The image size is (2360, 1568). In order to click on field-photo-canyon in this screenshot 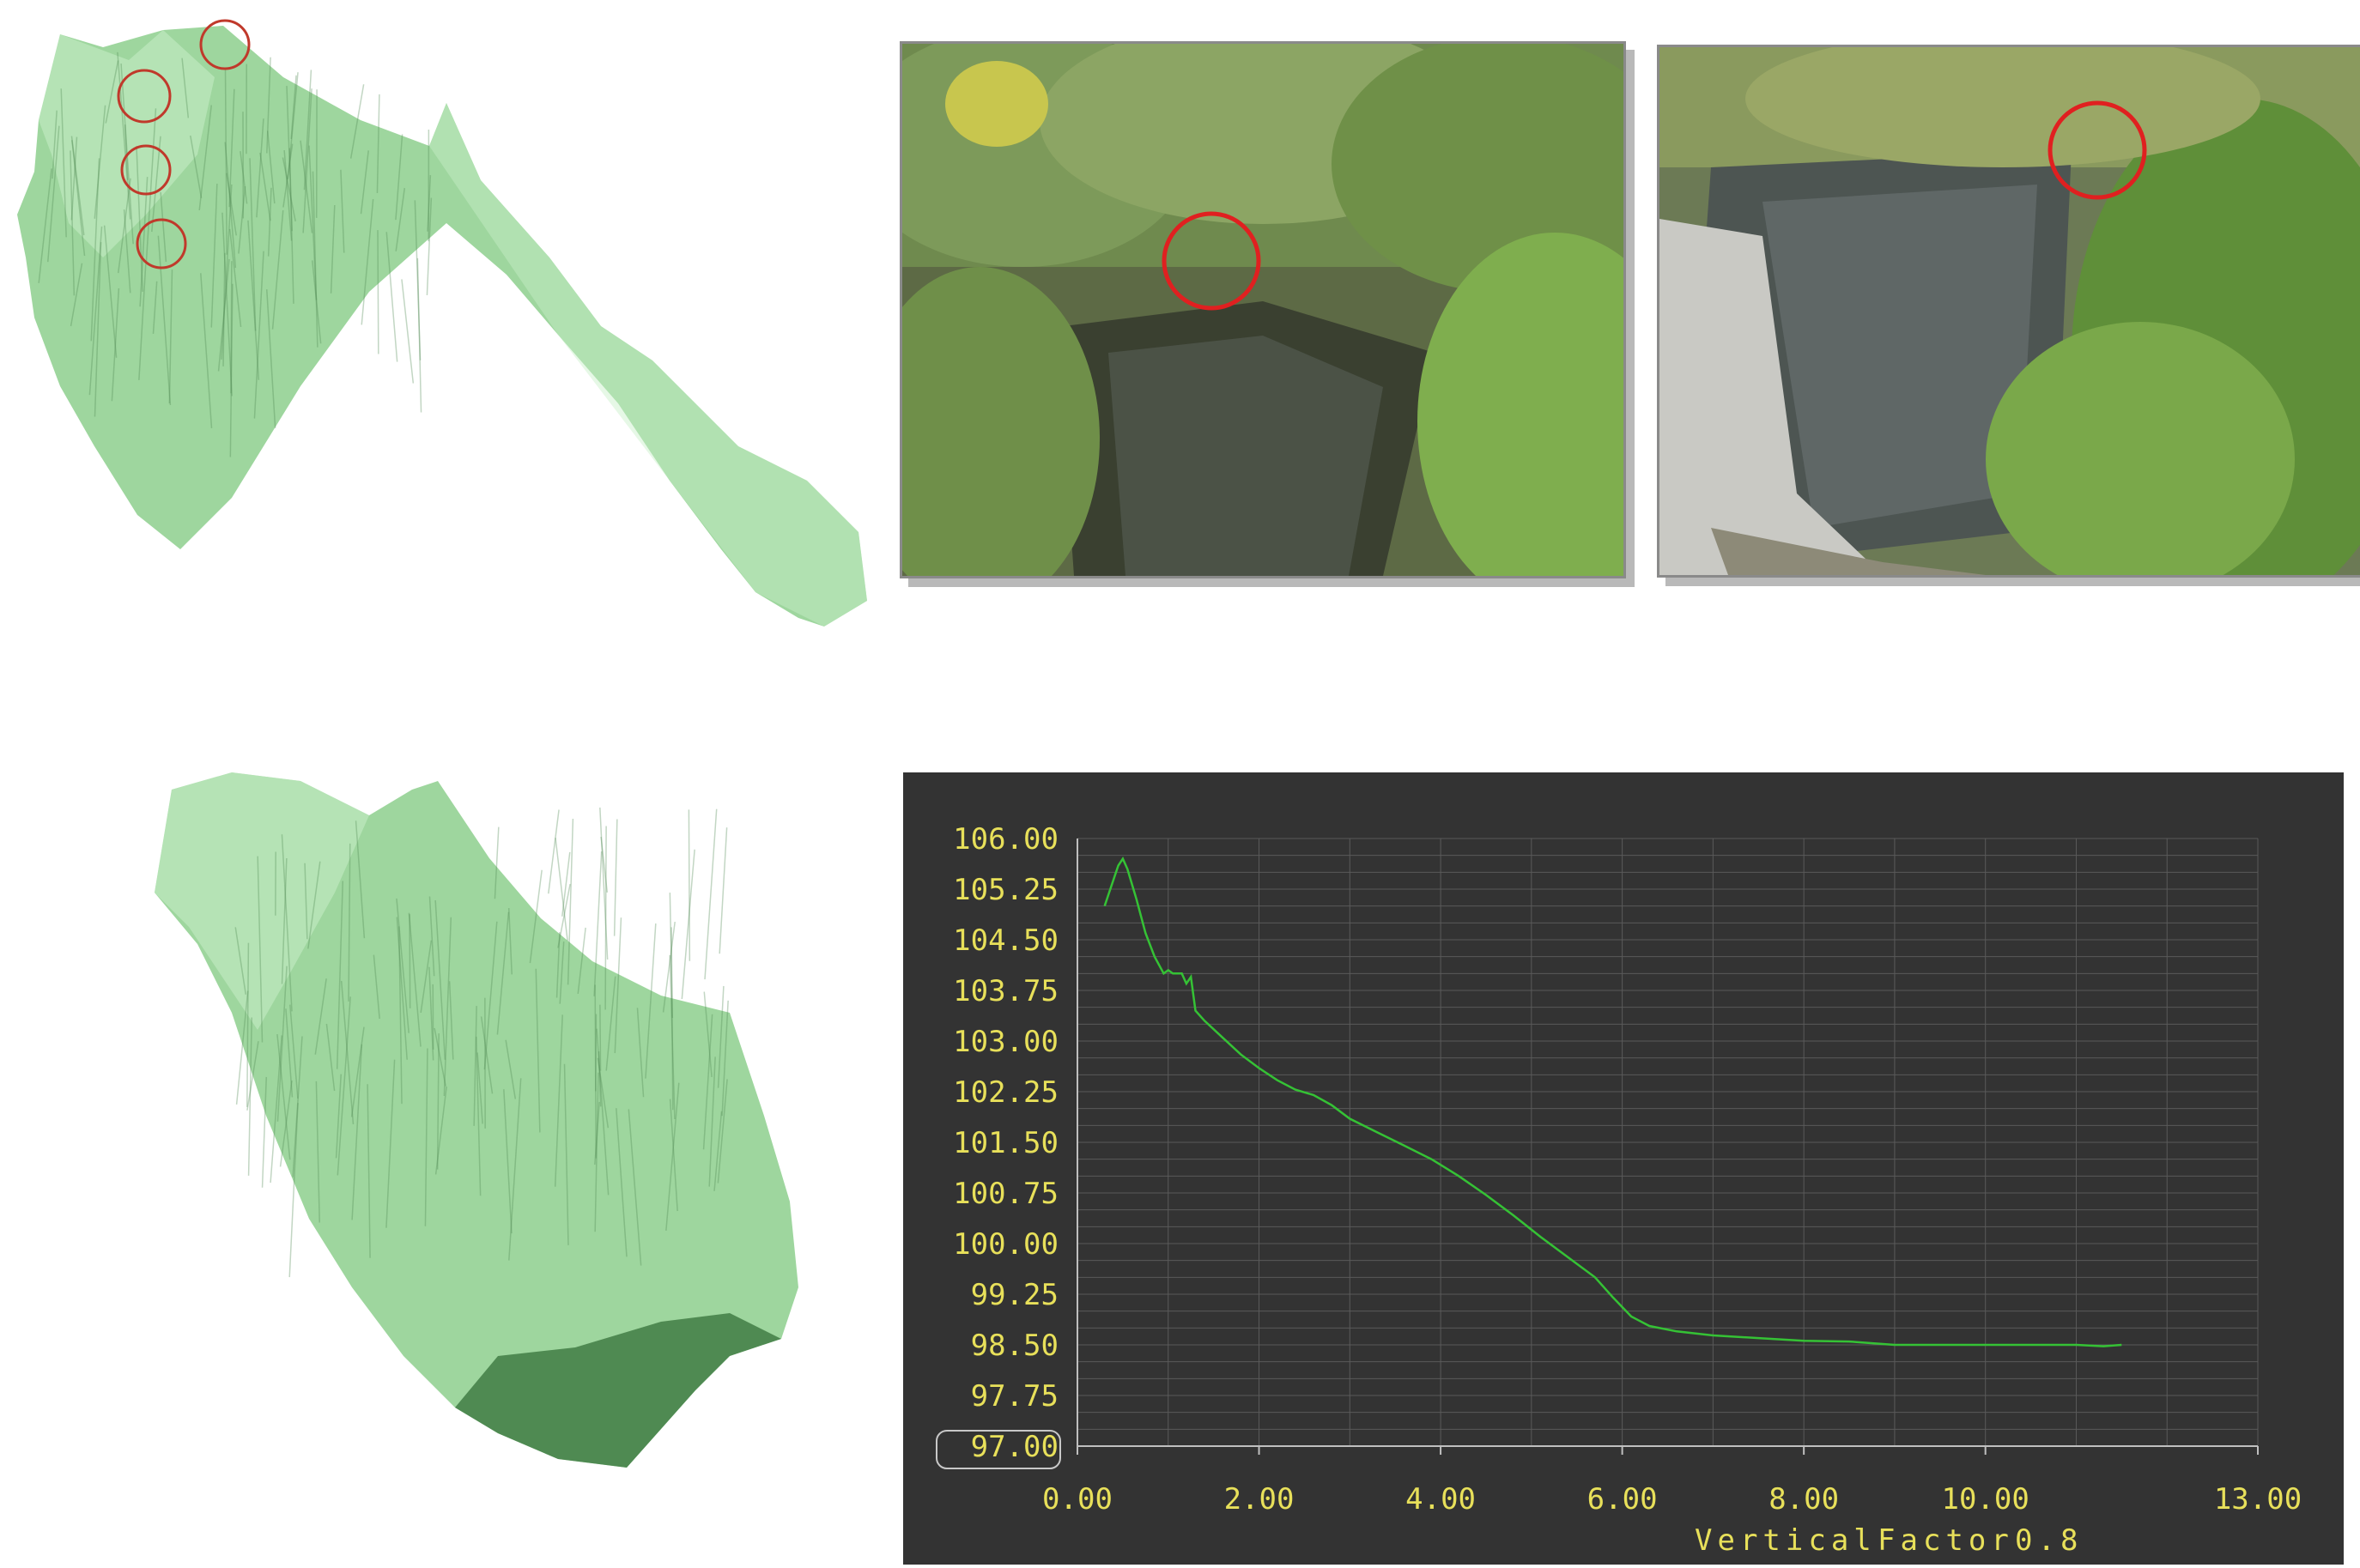, I will do `click(1263, 309)`.